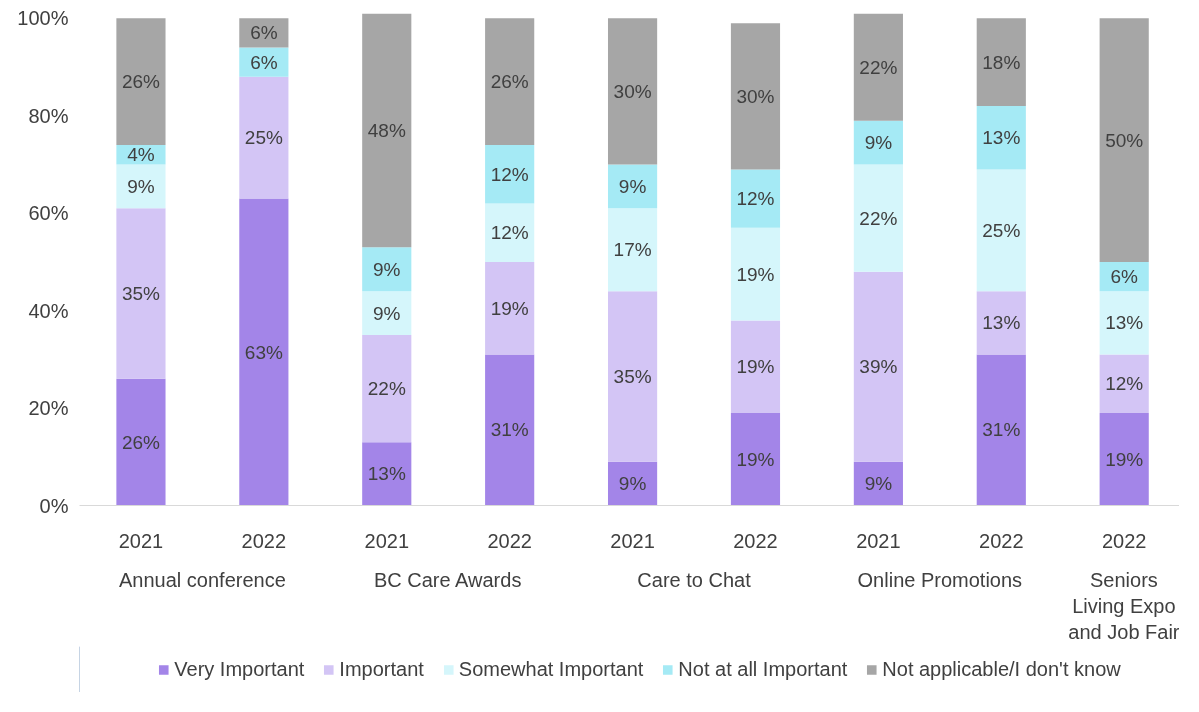  Describe the element at coordinates (386, 130) in the screenshot. I see `data-label: 48%` at that location.